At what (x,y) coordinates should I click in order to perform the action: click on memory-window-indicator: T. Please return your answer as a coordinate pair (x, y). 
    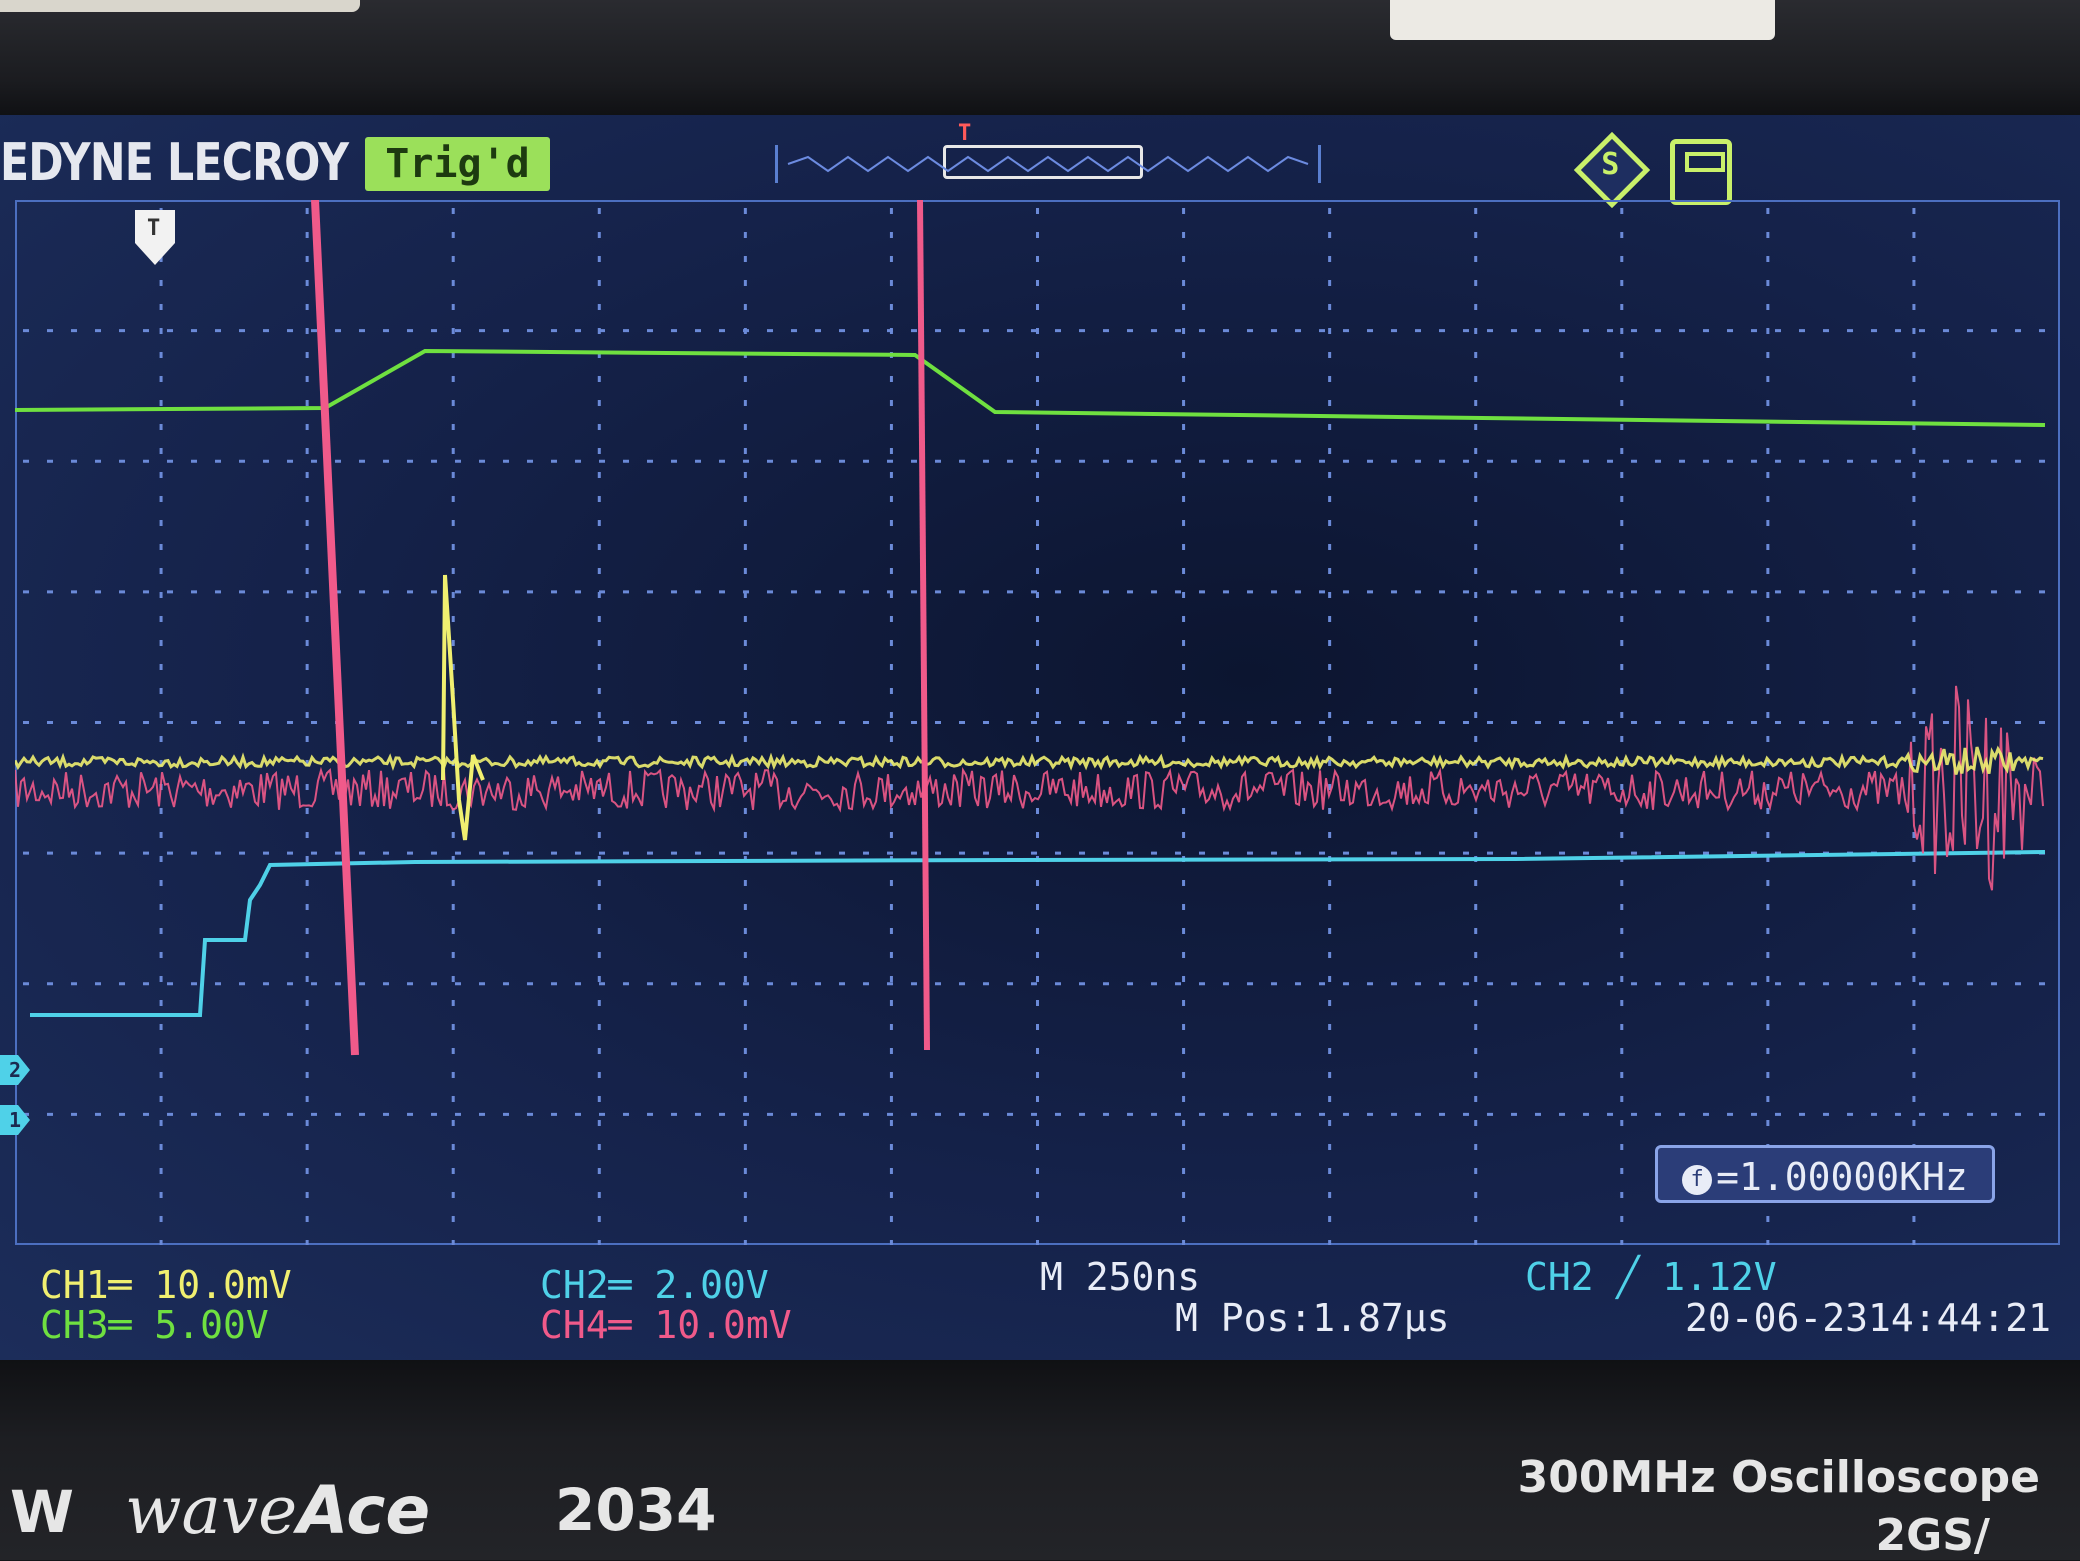
    Looking at the image, I should click on (1048, 152).